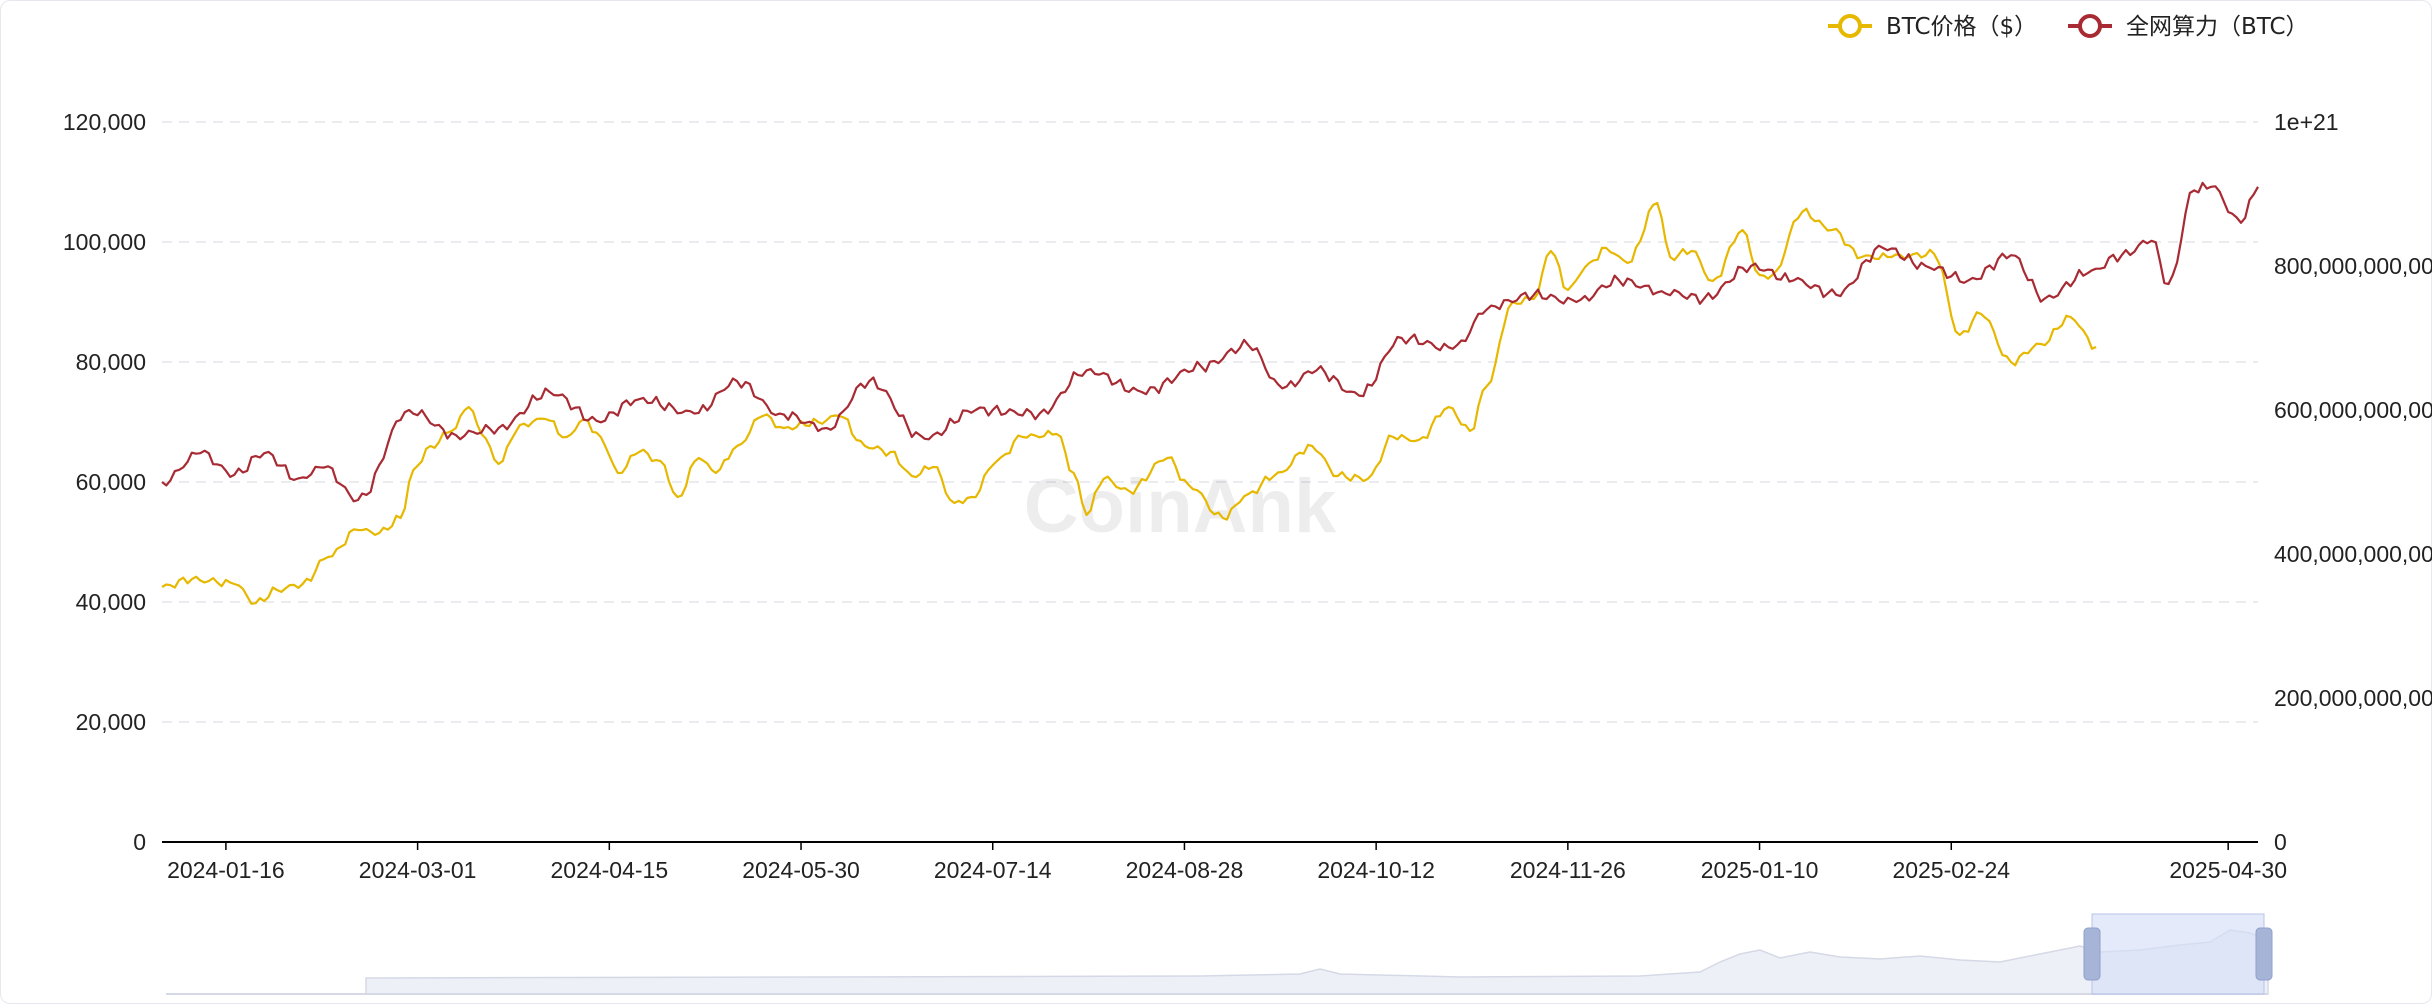 This screenshot has width=2432, height=1004. What do you see at coordinates (226, 870) in the screenshot?
I see `x-tick-label: 2024-01-16` at bounding box center [226, 870].